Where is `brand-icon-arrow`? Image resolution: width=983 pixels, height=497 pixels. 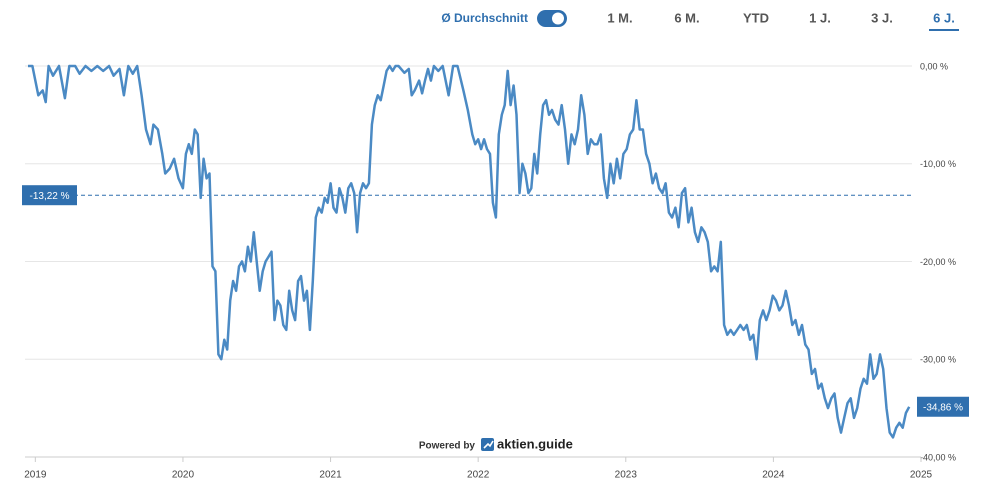
brand-icon-arrow is located at coordinates (488, 444).